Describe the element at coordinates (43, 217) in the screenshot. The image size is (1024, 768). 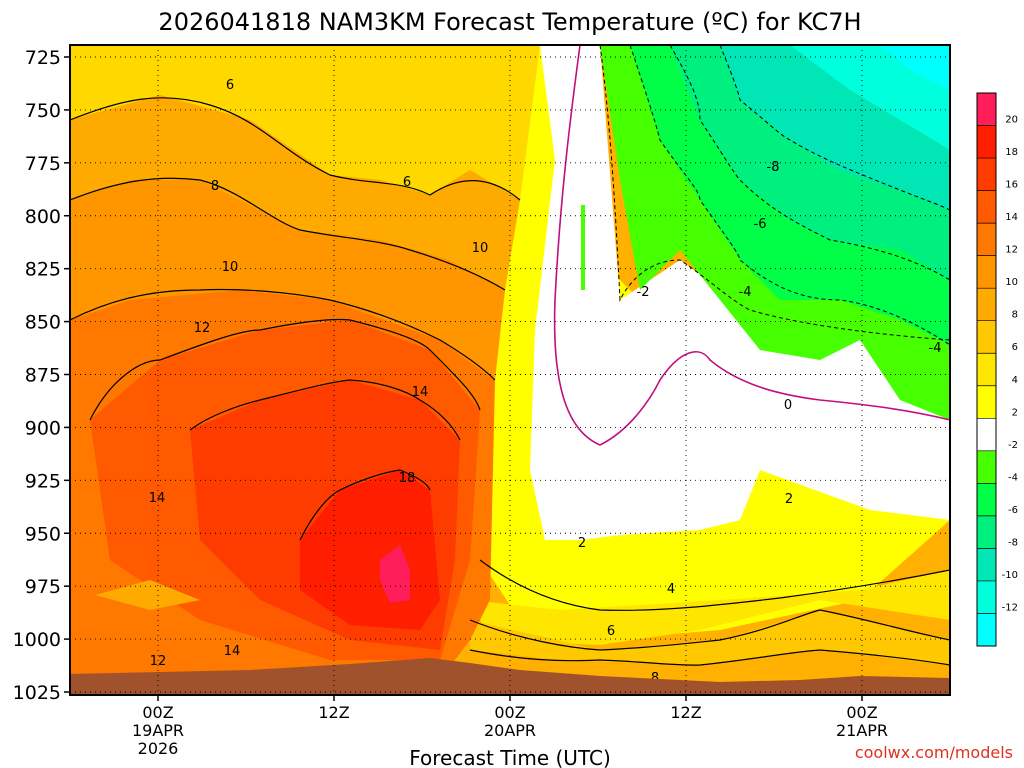
I see `y-tick-label: 800` at that location.